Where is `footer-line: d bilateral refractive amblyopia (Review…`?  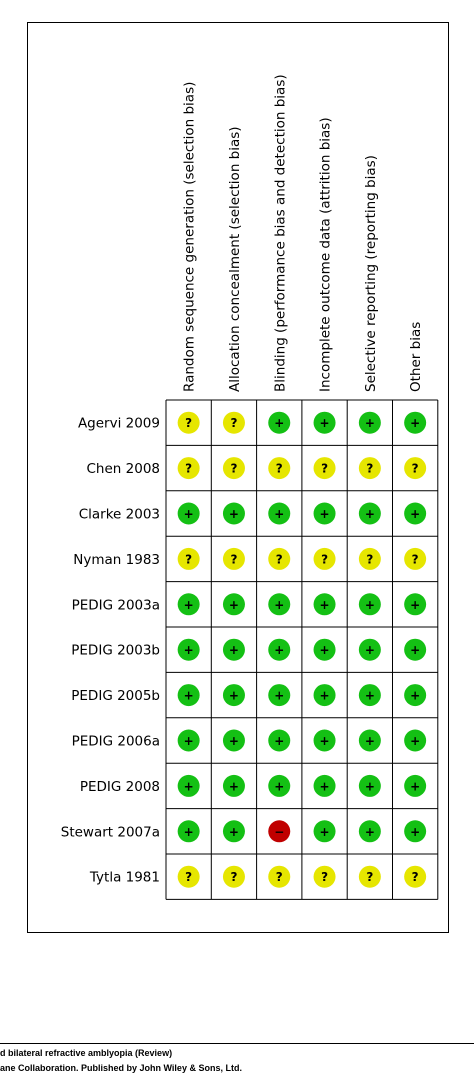 footer-line: d bilateral refractive amblyopia (Review… is located at coordinates (86, 1053).